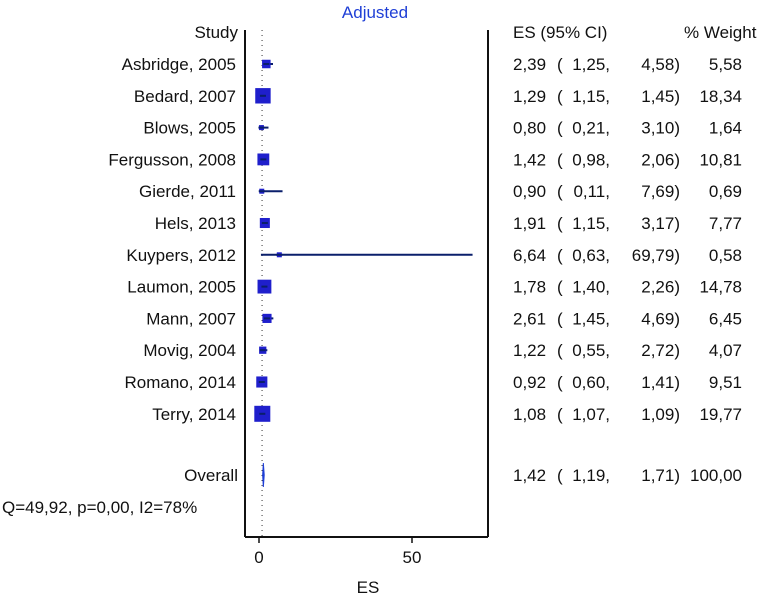 The height and width of the screenshot is (597, 771). I want to click on ci-lower: 1,45,, so click(591, 318).